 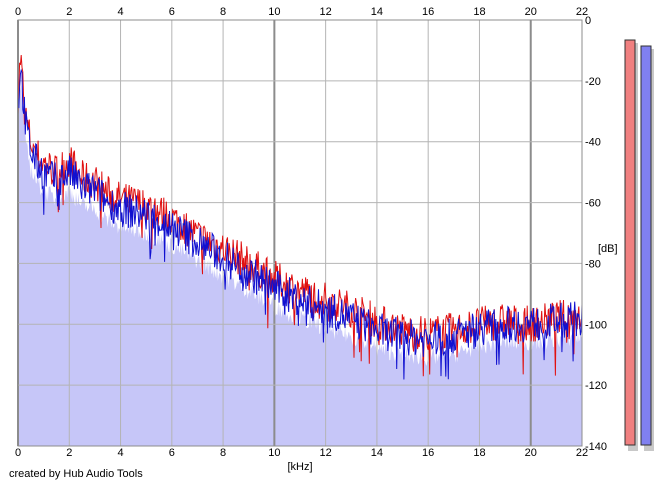 What do you see at coordinates (596, 325) in the screenshot?
I see `y-tick-label: -100` at bounding box center [596, 325].